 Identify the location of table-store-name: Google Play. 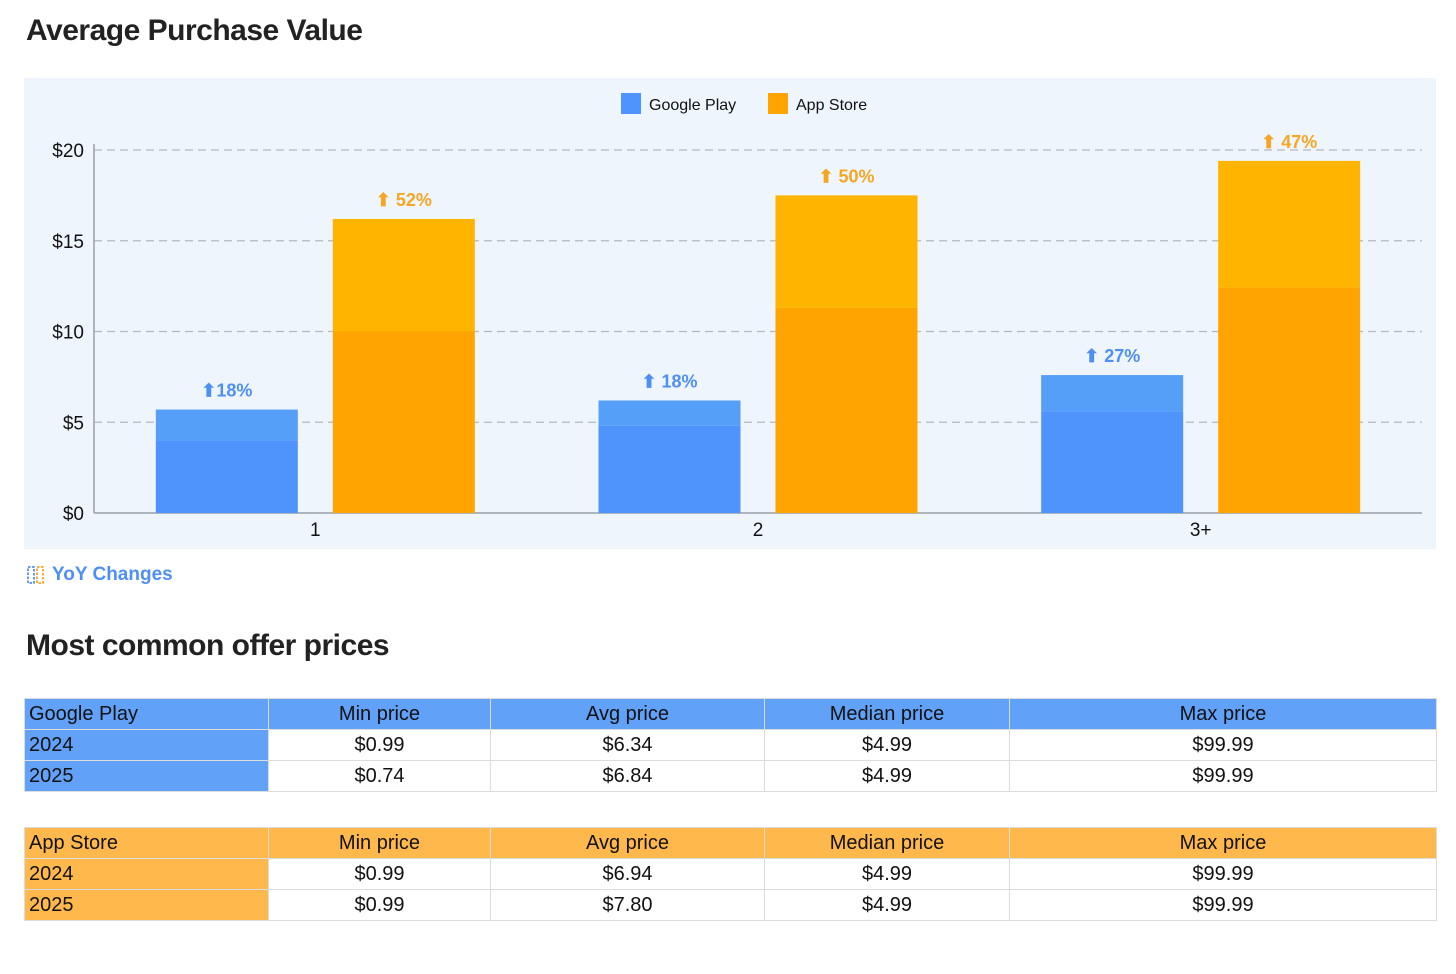
(146, 714).